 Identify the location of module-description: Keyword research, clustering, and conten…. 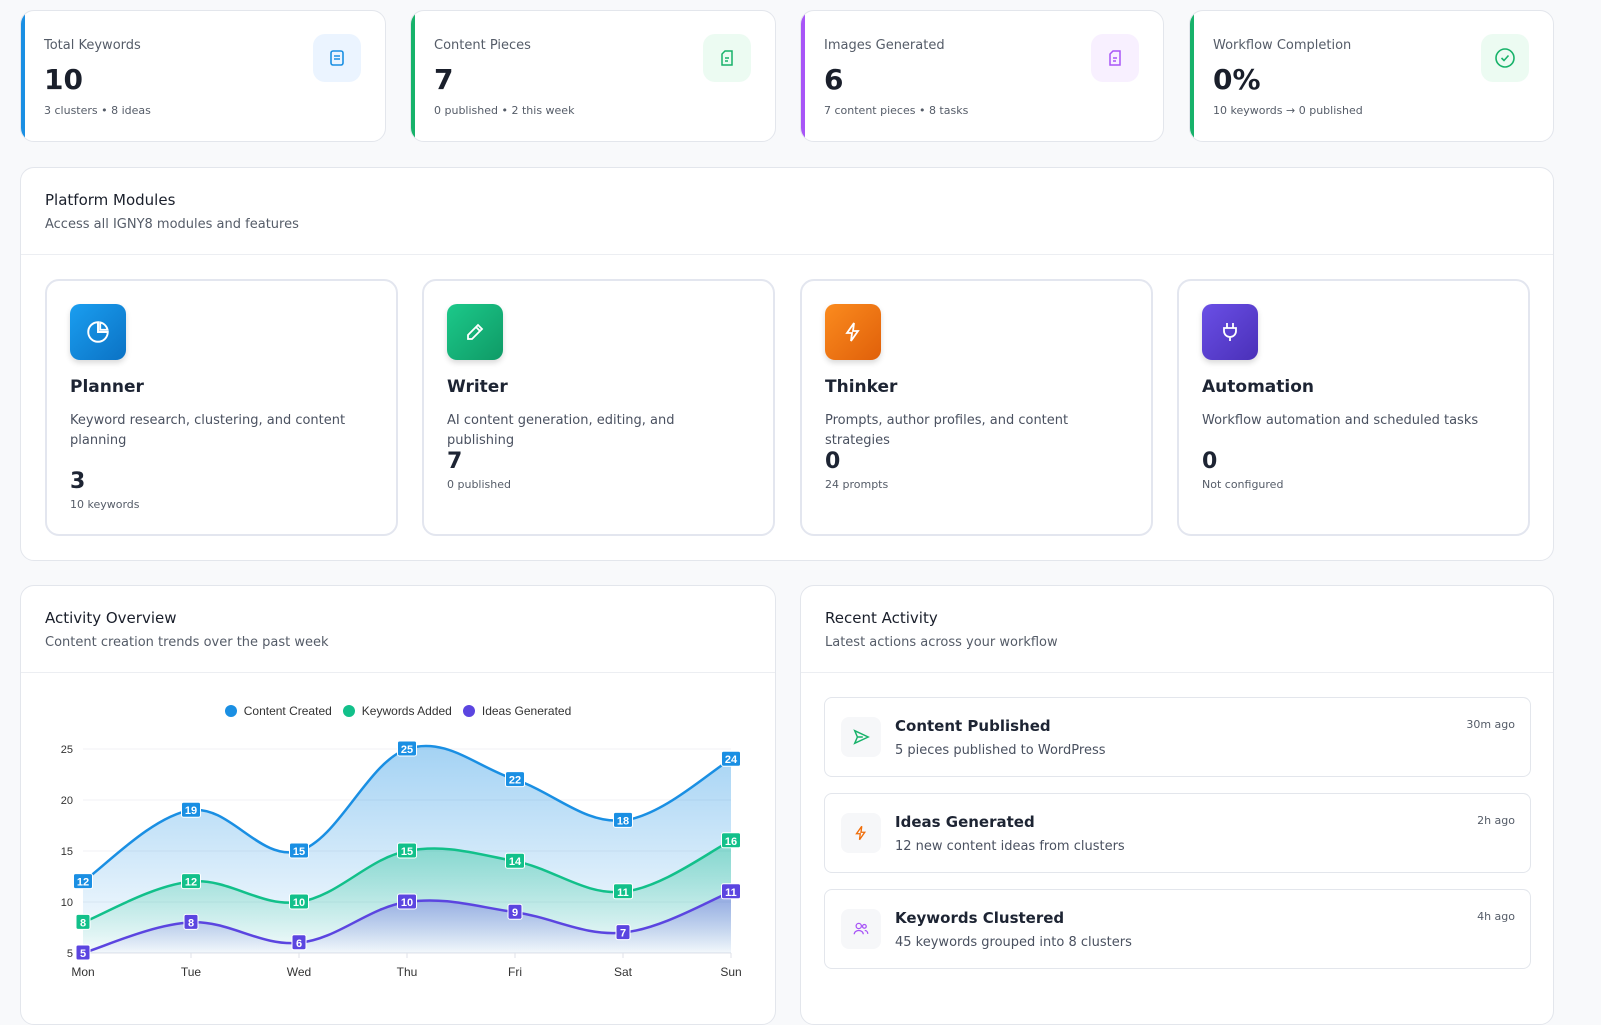
(208, 430).